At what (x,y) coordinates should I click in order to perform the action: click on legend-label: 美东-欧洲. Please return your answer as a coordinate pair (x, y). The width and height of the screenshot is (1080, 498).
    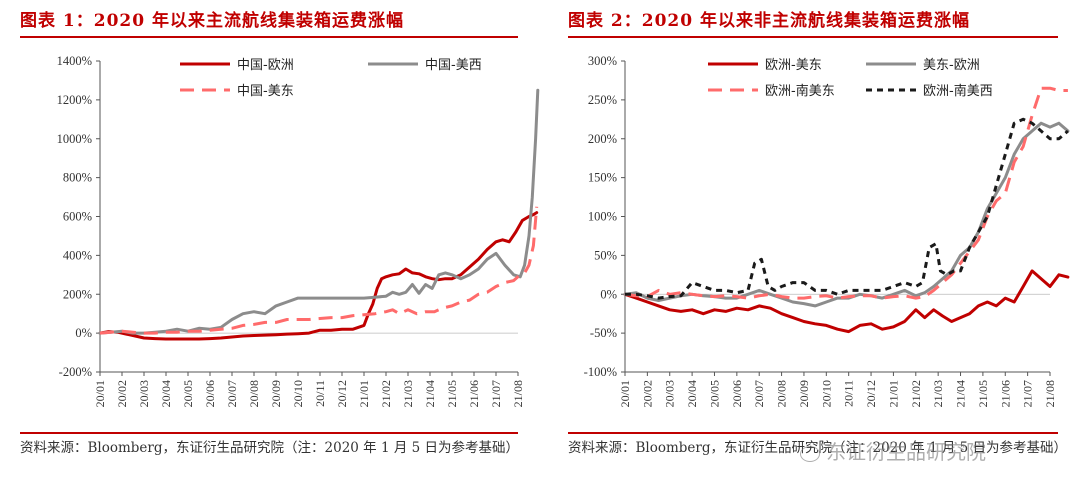
    Looking at the image, I should click on (951, 65).